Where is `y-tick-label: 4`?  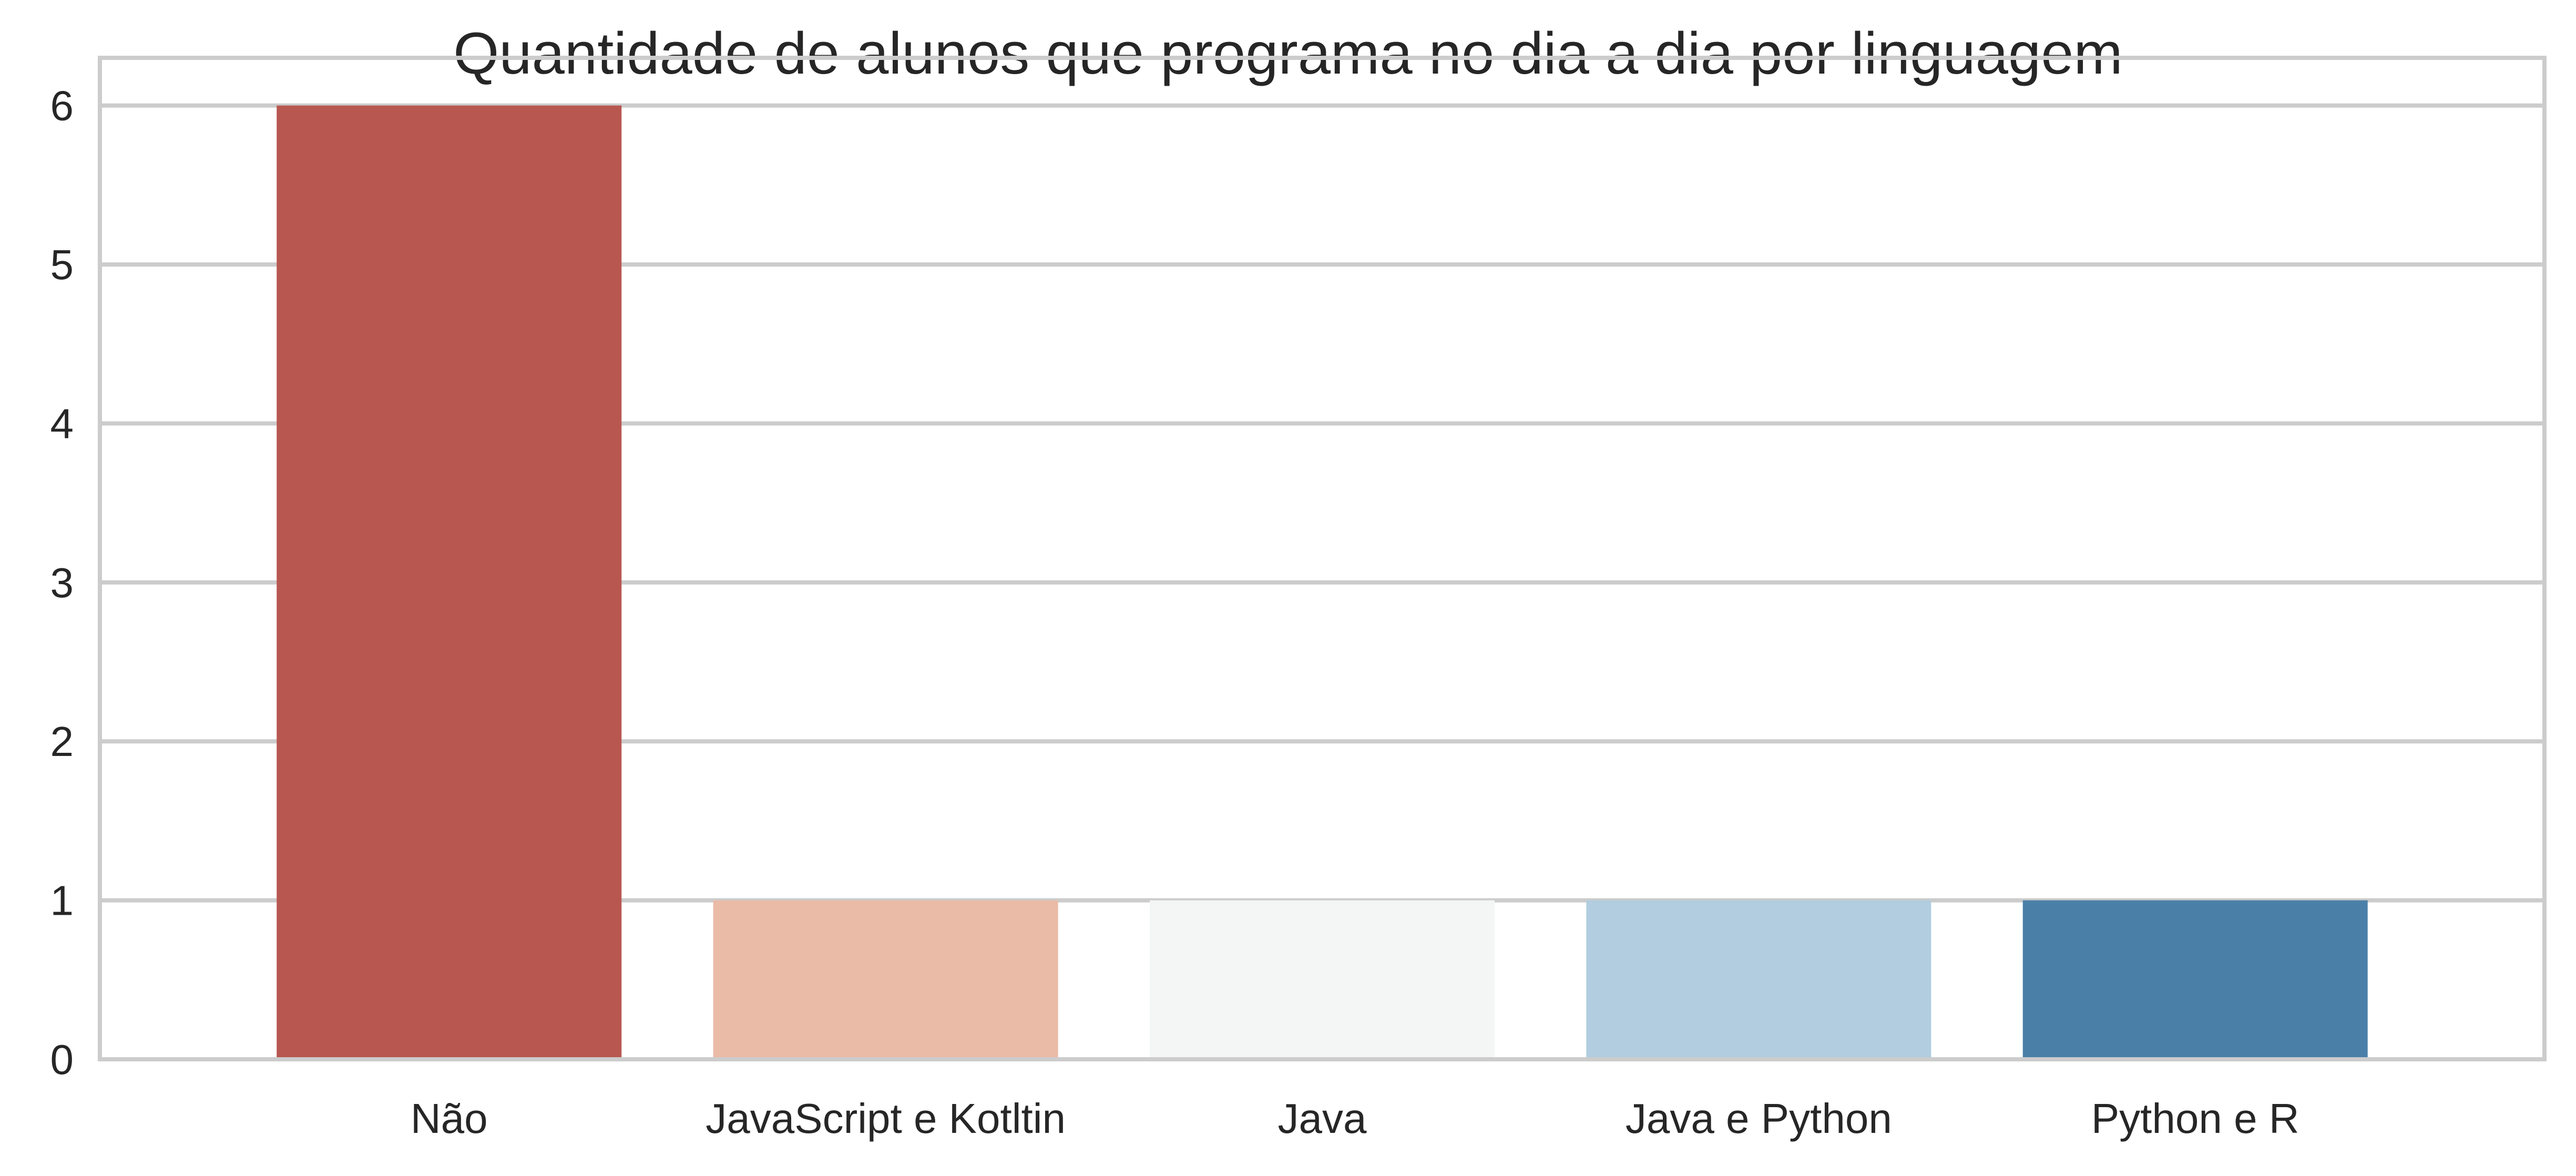 y-tick-label: 4 is located at coordinates (62, 423).